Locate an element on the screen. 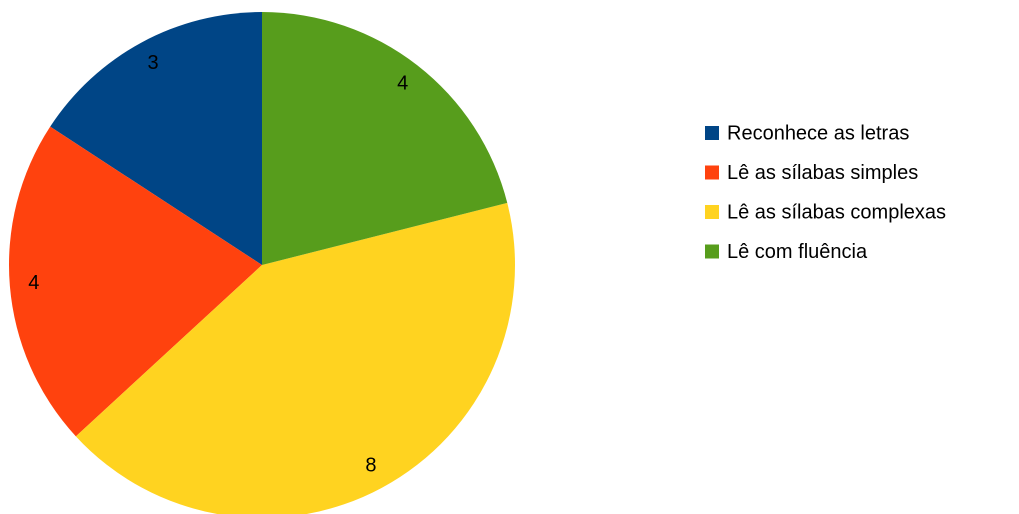 This screenshot has width=1019, height=514. legend-label: Lê as sílabas complexas is located at coordinates (836, 212).